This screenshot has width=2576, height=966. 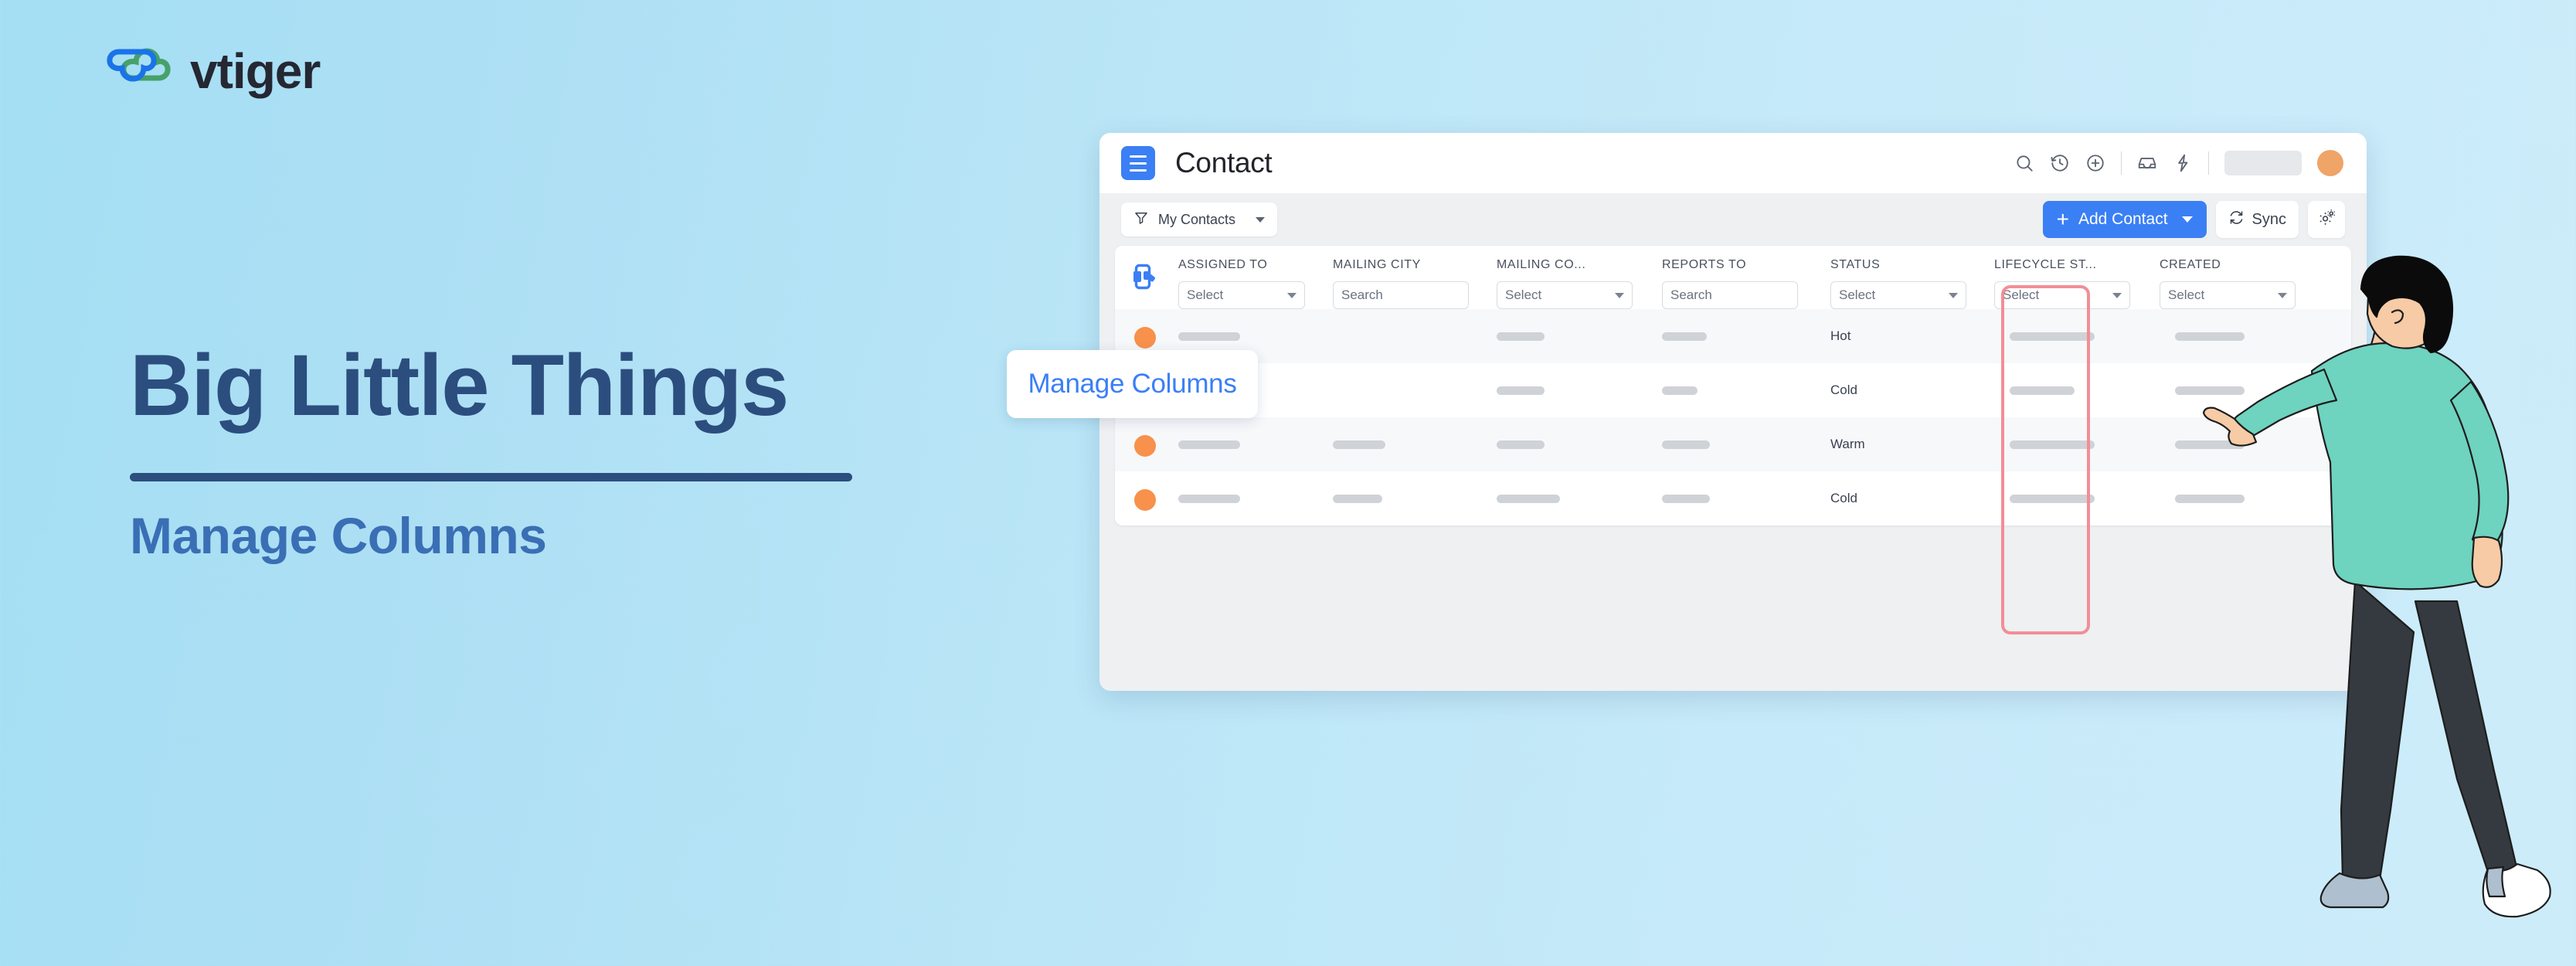 I want to click on header-divider, so click(x=2208, y=163).